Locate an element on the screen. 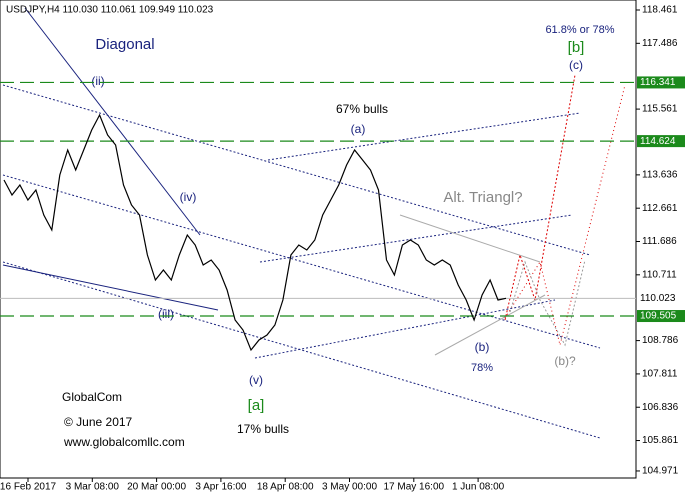 Image resolution: width=687 pixels, height=496 pixels. annotation: [a] is located at coordinates (256, 405).